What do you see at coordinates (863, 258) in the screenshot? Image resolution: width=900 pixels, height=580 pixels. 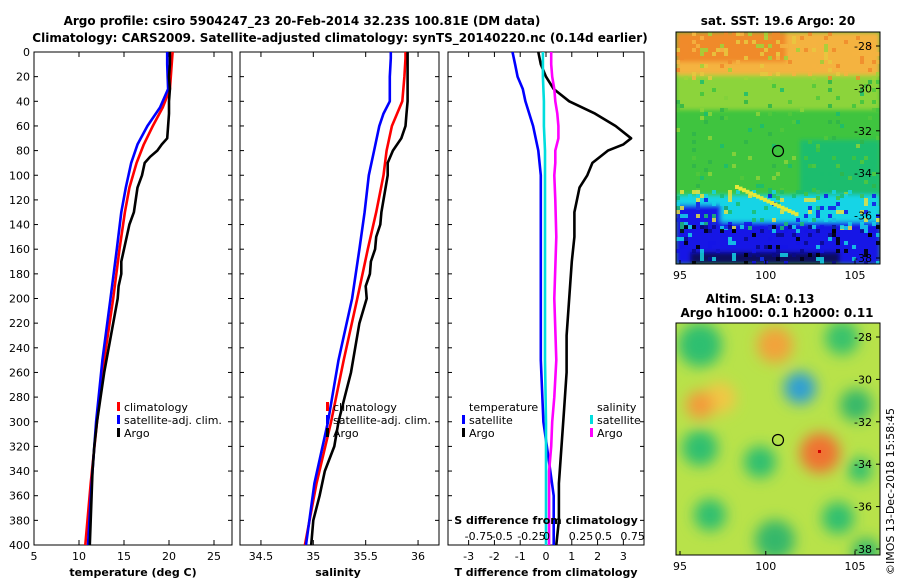 I see `map-y-tick-label: -38` at bounding box center [863, 258].